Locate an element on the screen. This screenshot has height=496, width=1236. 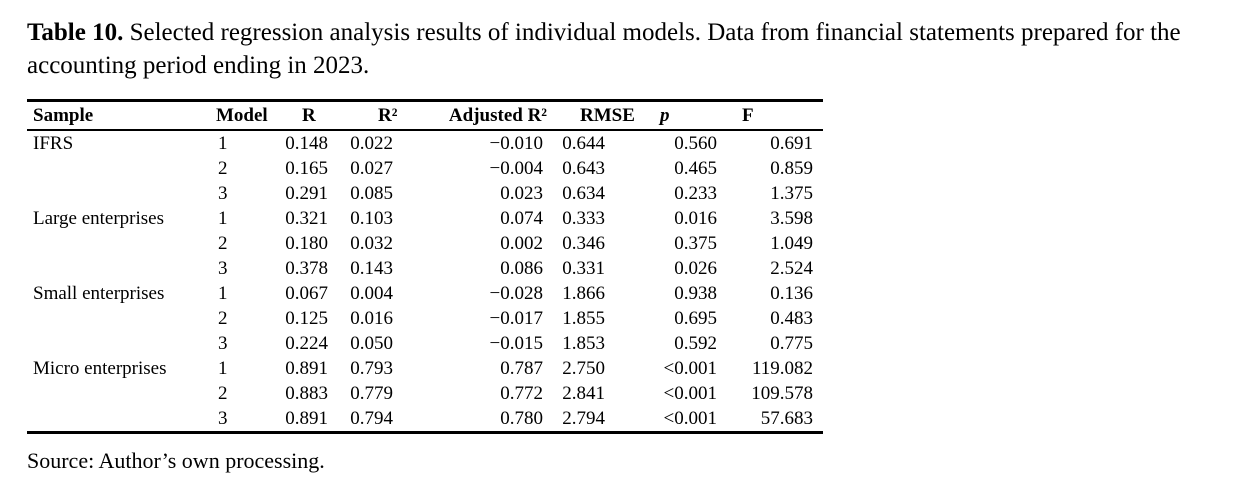
col-header-f: F is located at coordinates (748, 115).